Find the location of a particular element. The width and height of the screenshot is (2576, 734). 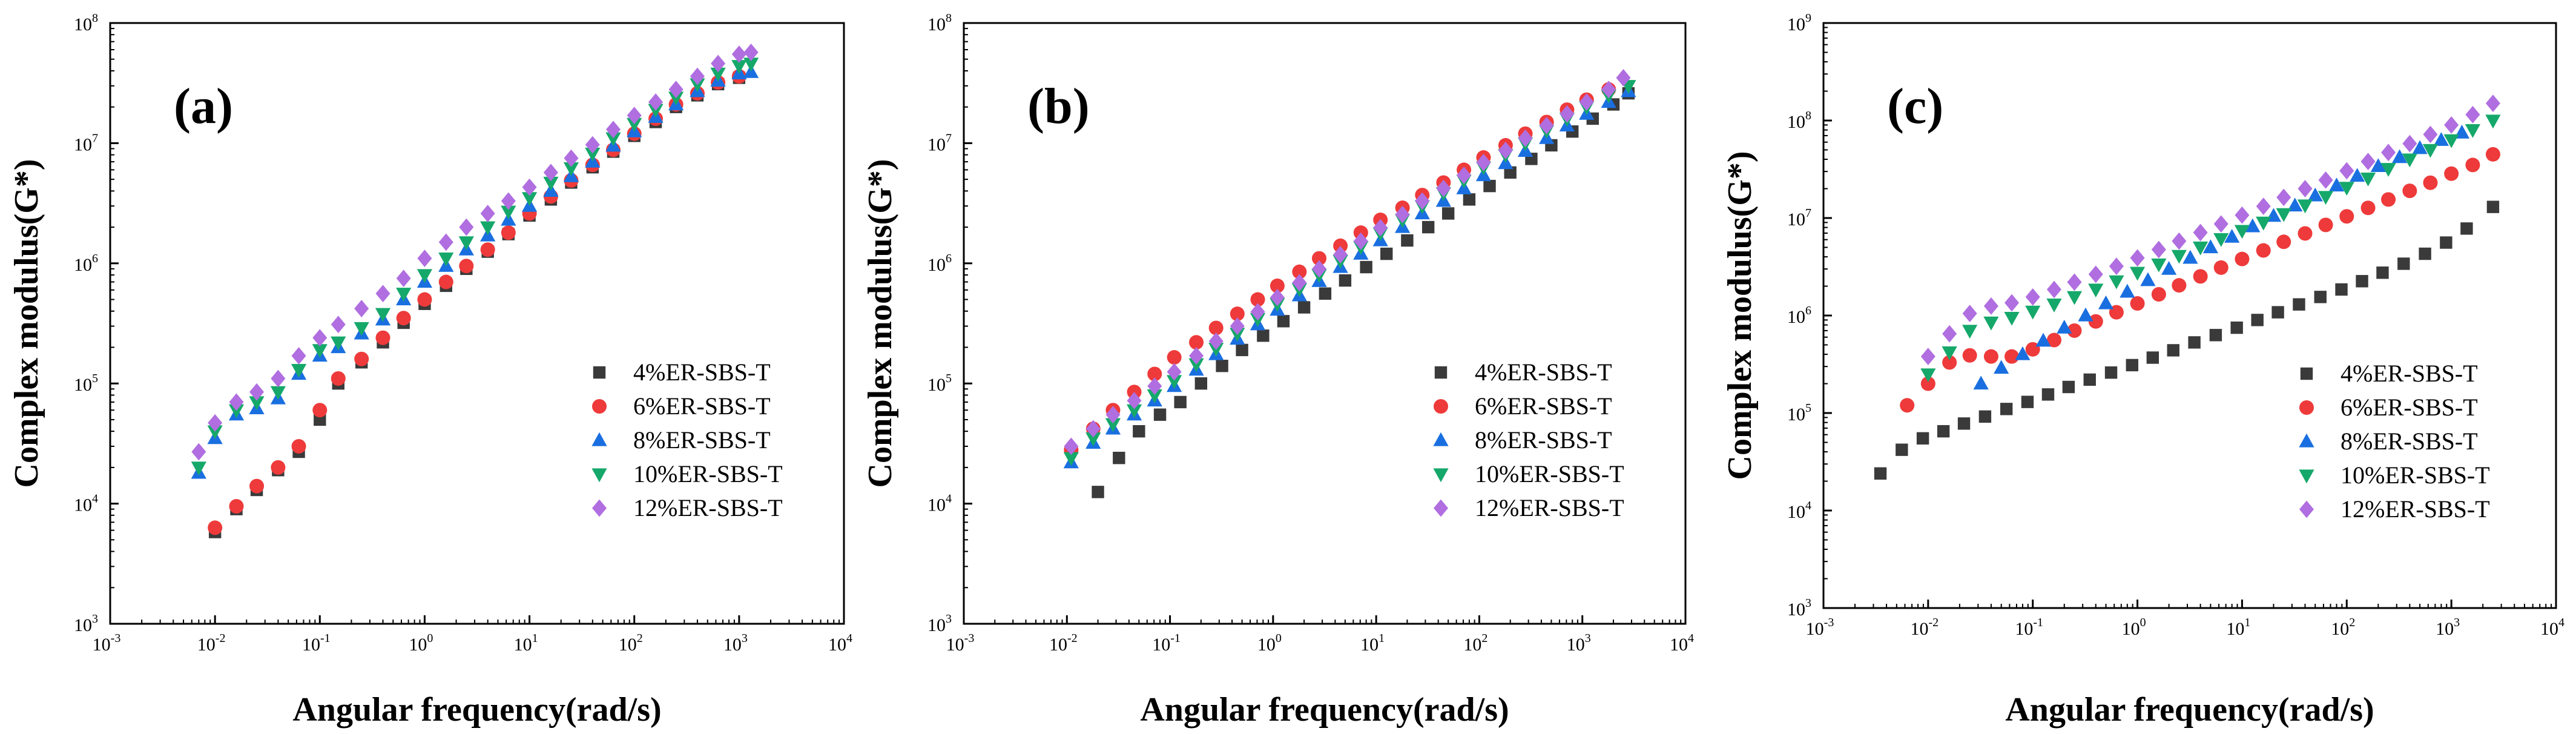

panel-label: (b) is located at coordinates (1058, 106).